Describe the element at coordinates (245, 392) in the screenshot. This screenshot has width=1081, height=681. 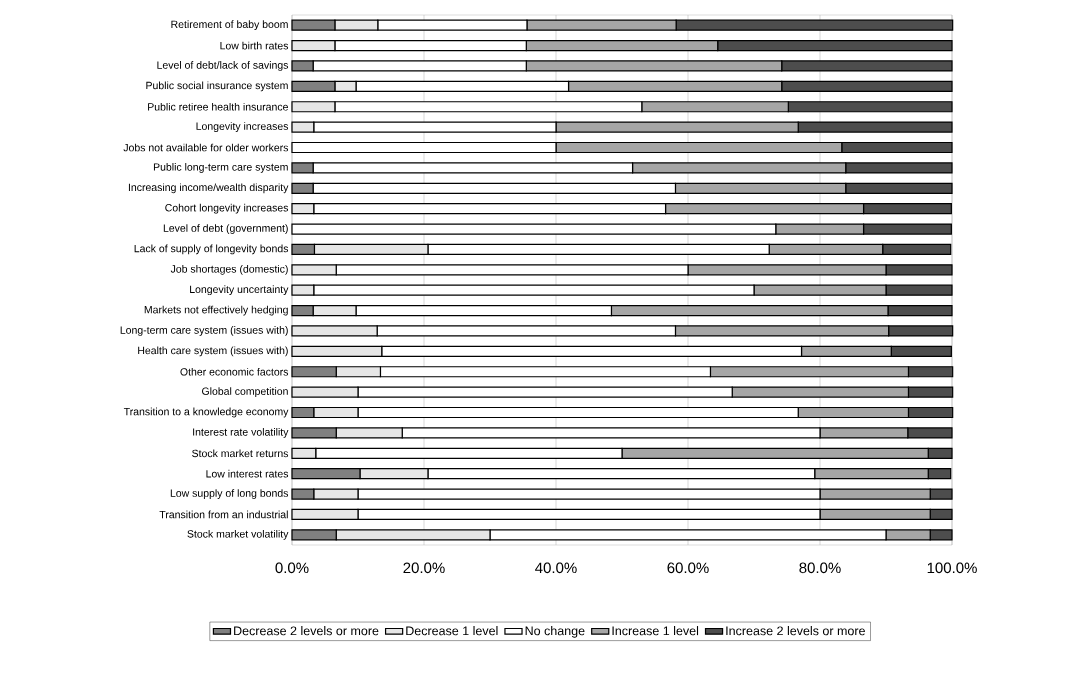
I see `y-tick-label: Global competition` at that location.